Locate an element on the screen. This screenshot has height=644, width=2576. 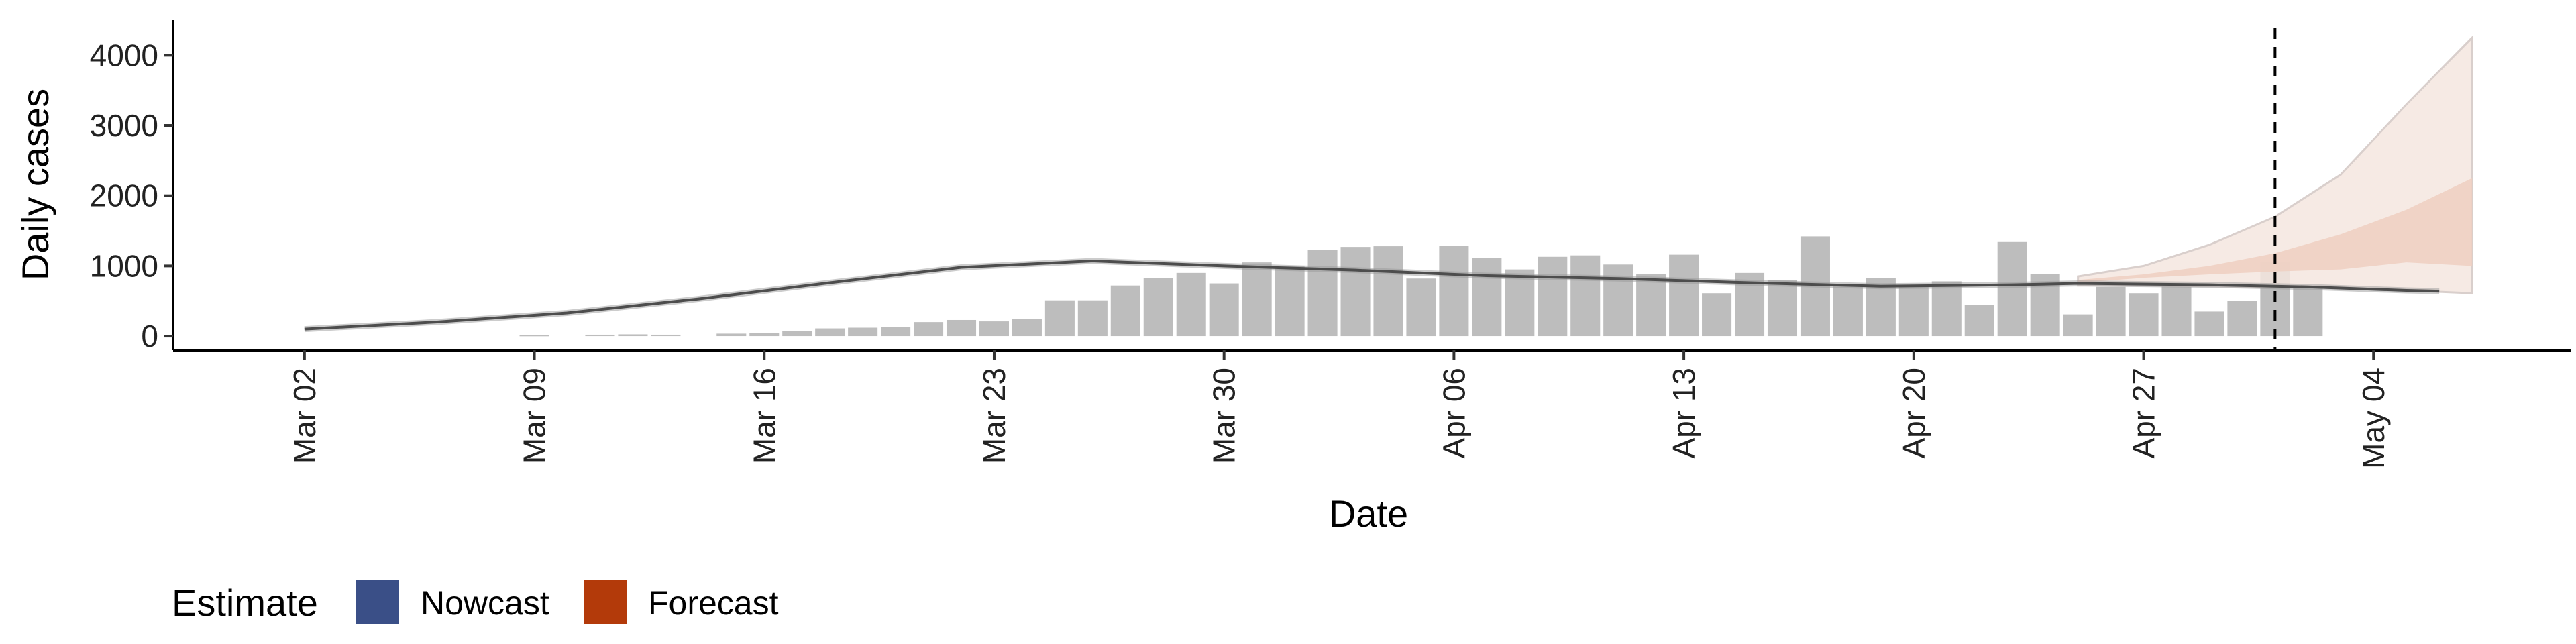
y-tick-label: 4000 is located at coordinates (124, 55).